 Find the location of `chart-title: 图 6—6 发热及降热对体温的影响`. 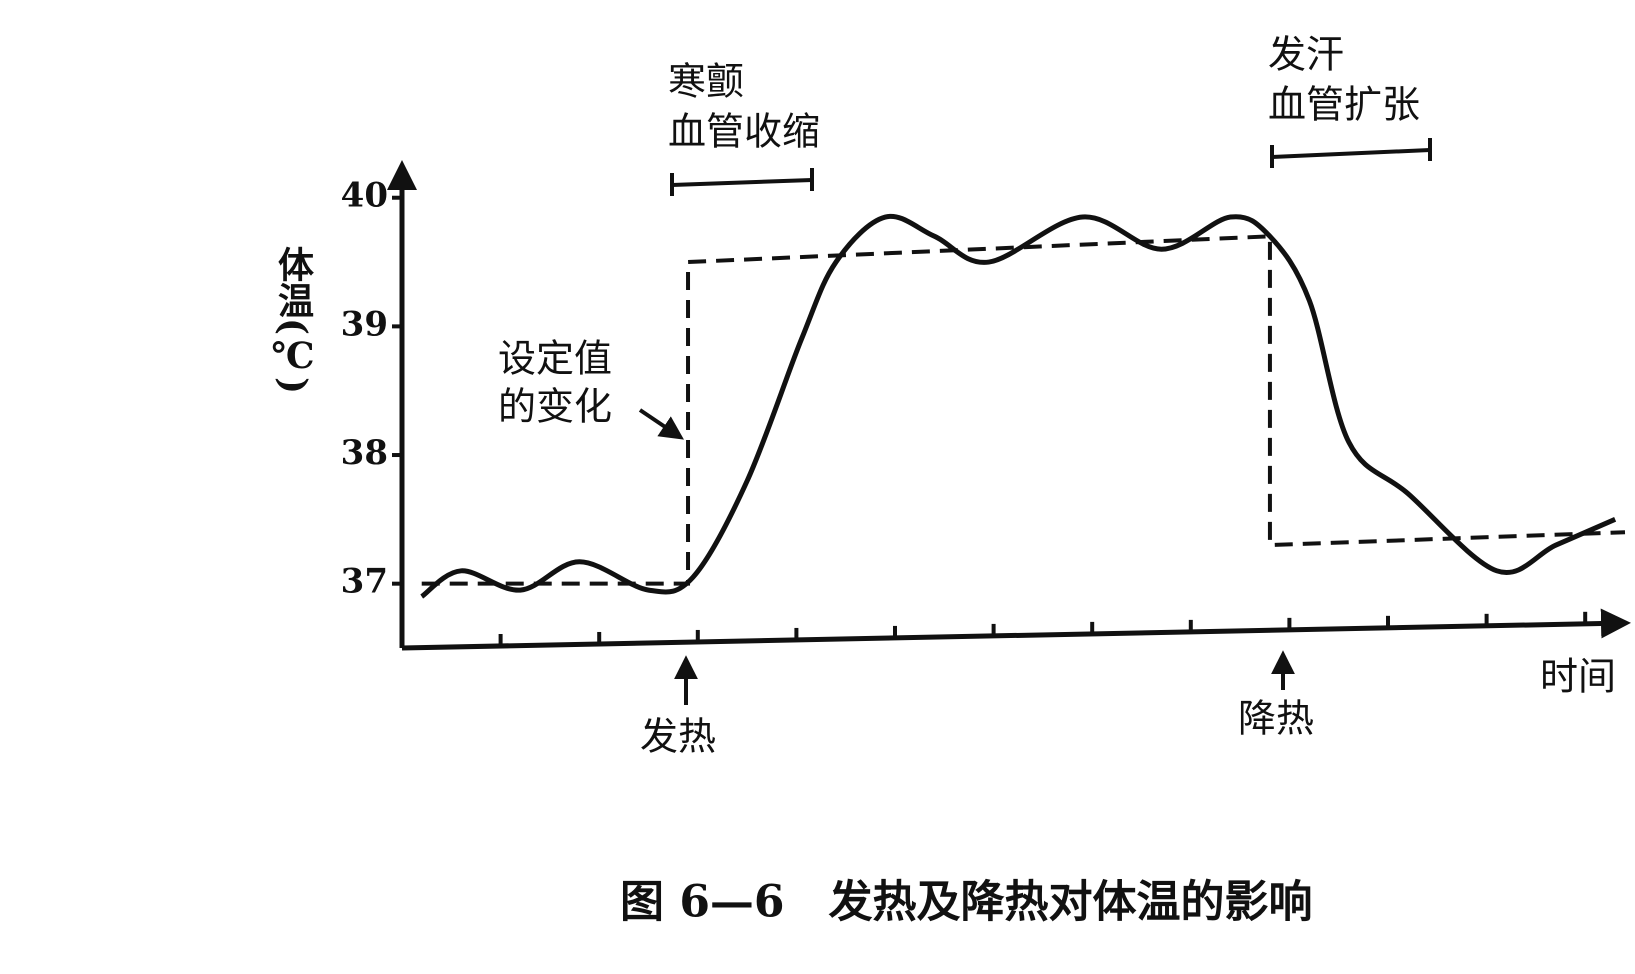

chart-title: 图 6—6 发热及降热对体温的影响 is located at coordinates (966, 902).